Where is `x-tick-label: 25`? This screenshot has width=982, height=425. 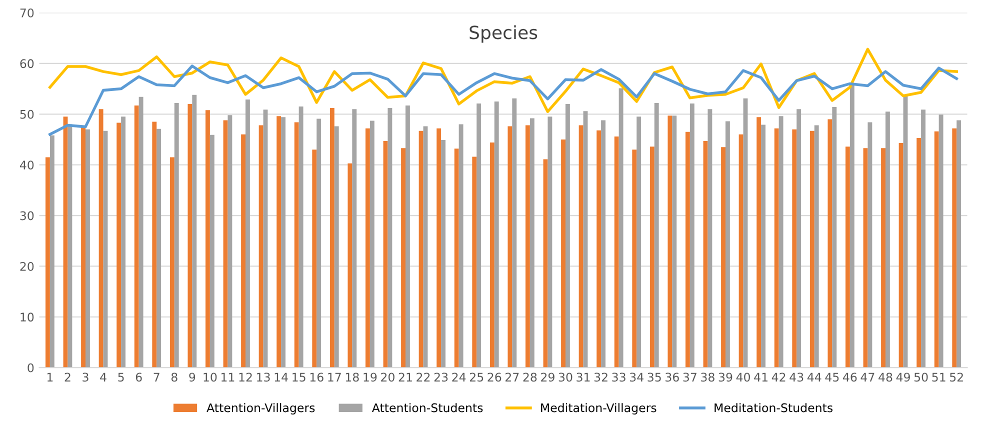 x-tick-label: 25 is located at coordinates (477, 377).